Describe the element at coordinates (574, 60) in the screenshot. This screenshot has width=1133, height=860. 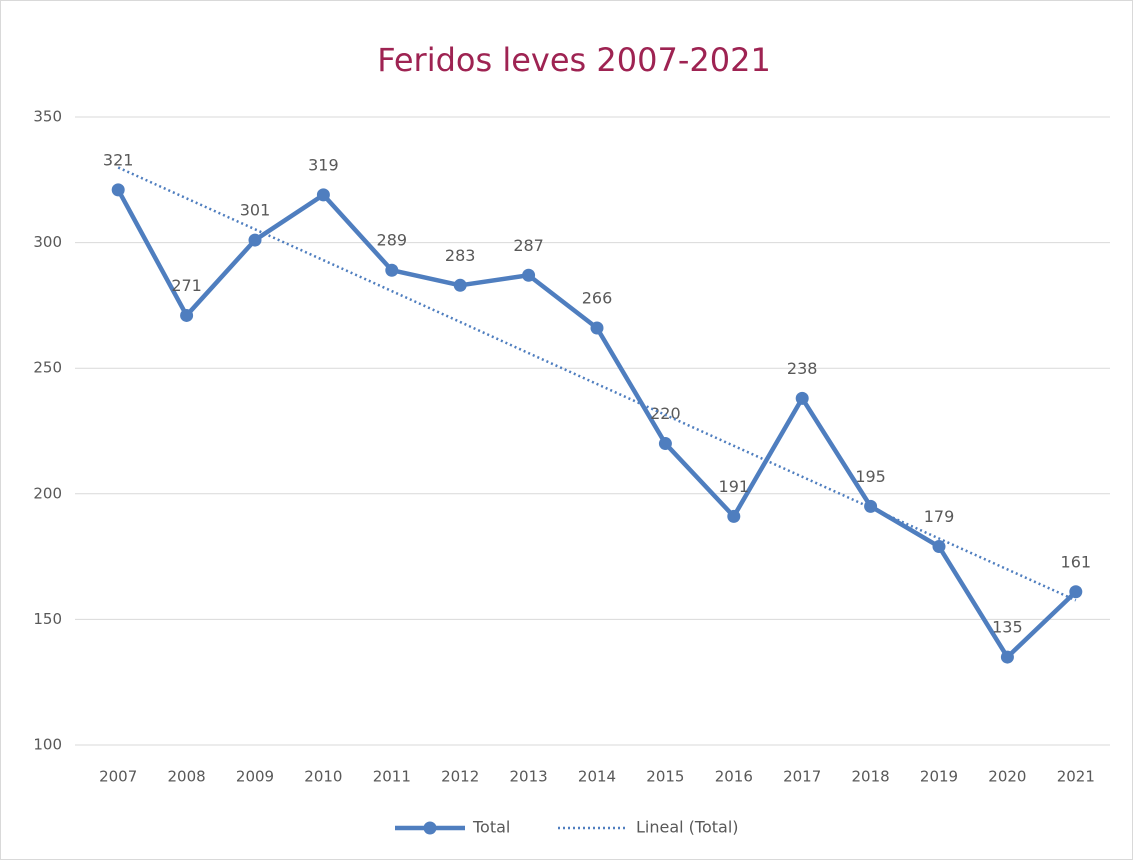
I see `chart-title: Feridos leves 2007-2021` at that location.